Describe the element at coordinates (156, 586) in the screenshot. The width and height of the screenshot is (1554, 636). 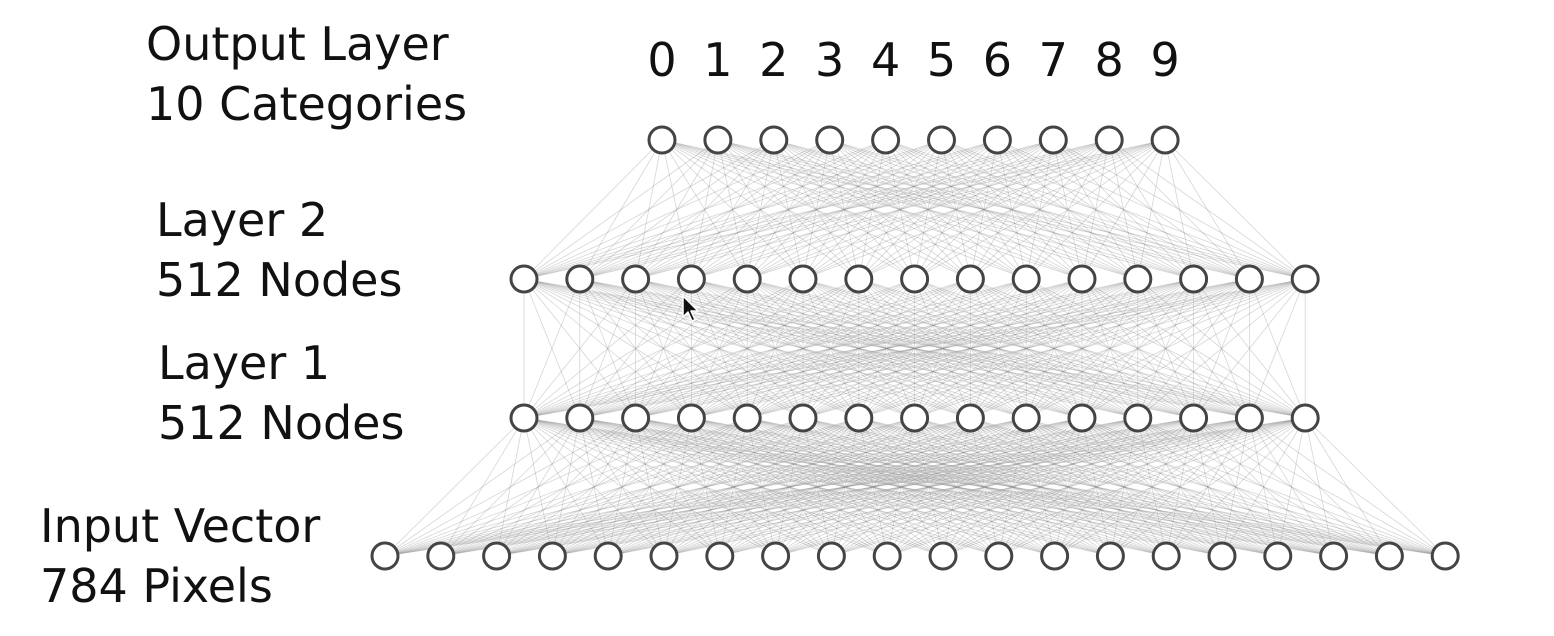
I see `input-layer-size: 784 Pixels` at that location.